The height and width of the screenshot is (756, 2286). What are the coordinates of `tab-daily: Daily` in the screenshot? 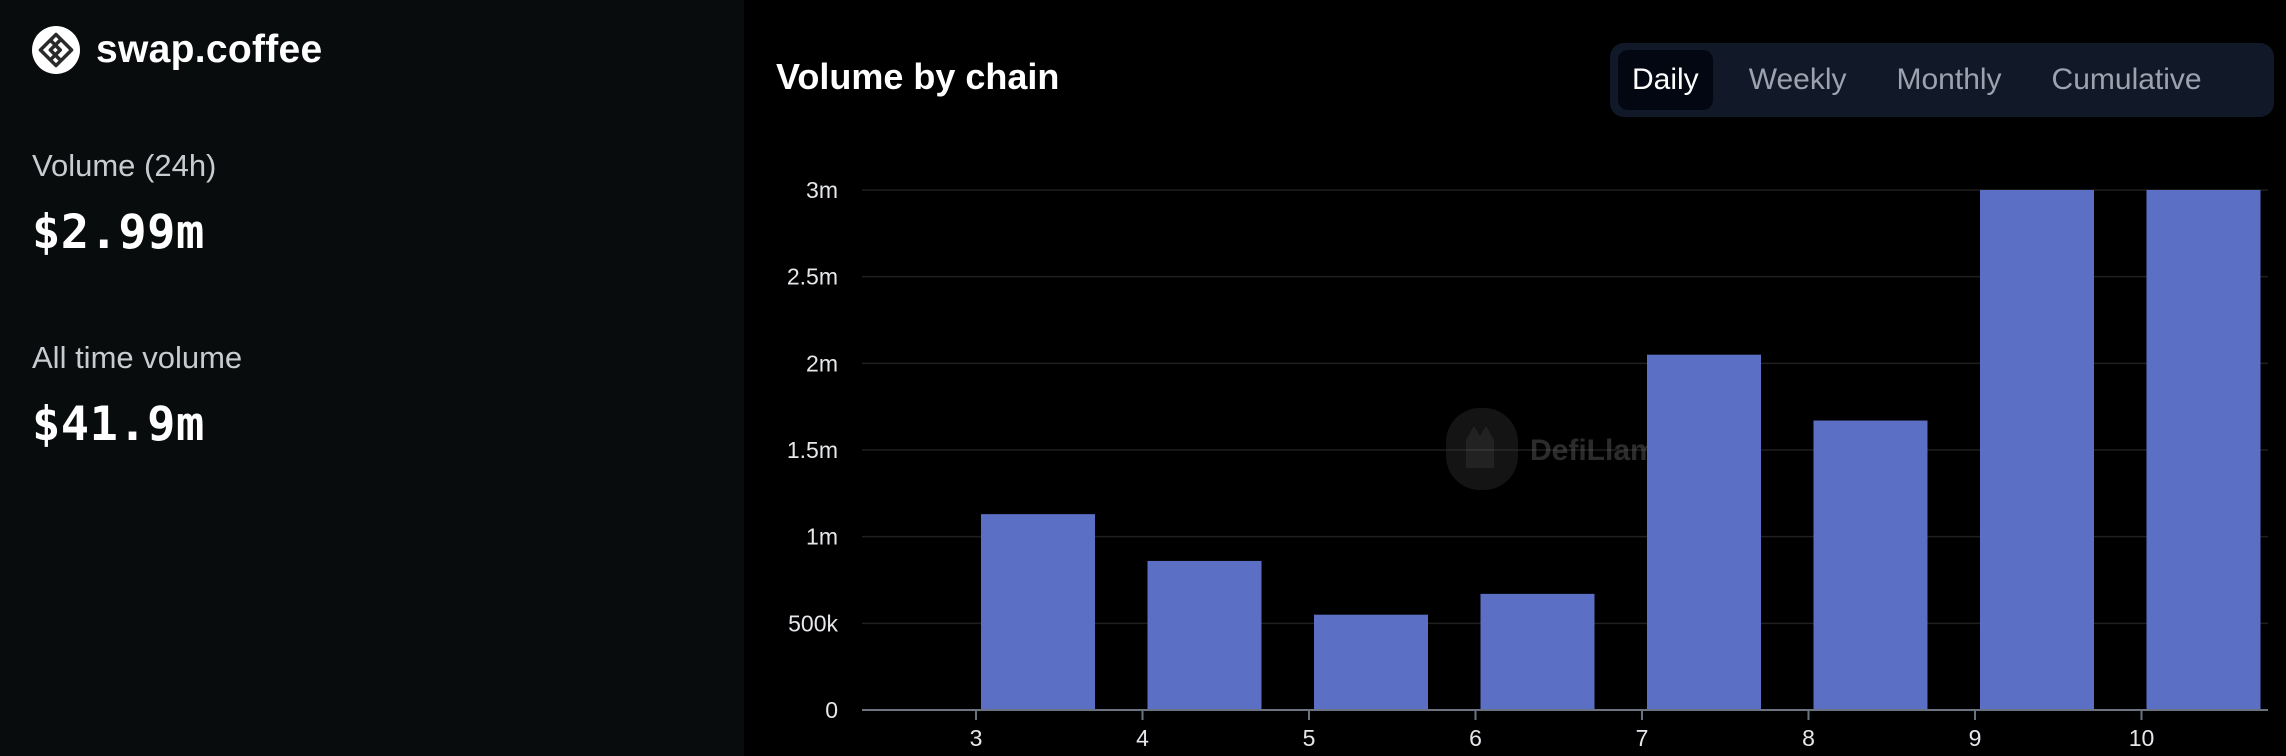 It's located at (1665, 80).